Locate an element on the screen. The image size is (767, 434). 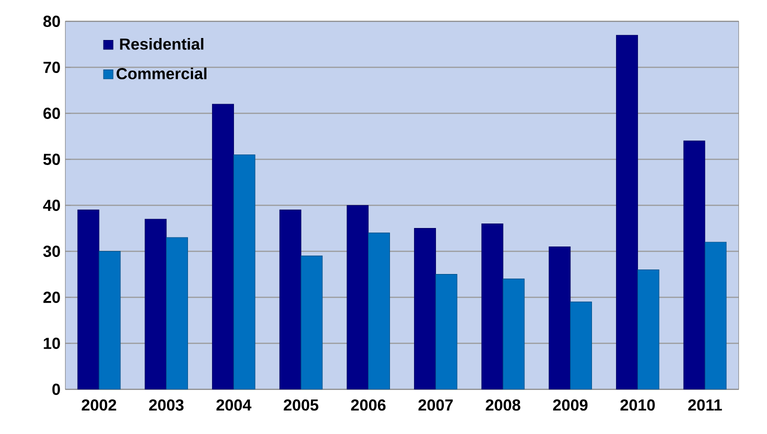
x-tick-label: 2010 is located at coordinates (637, 405).